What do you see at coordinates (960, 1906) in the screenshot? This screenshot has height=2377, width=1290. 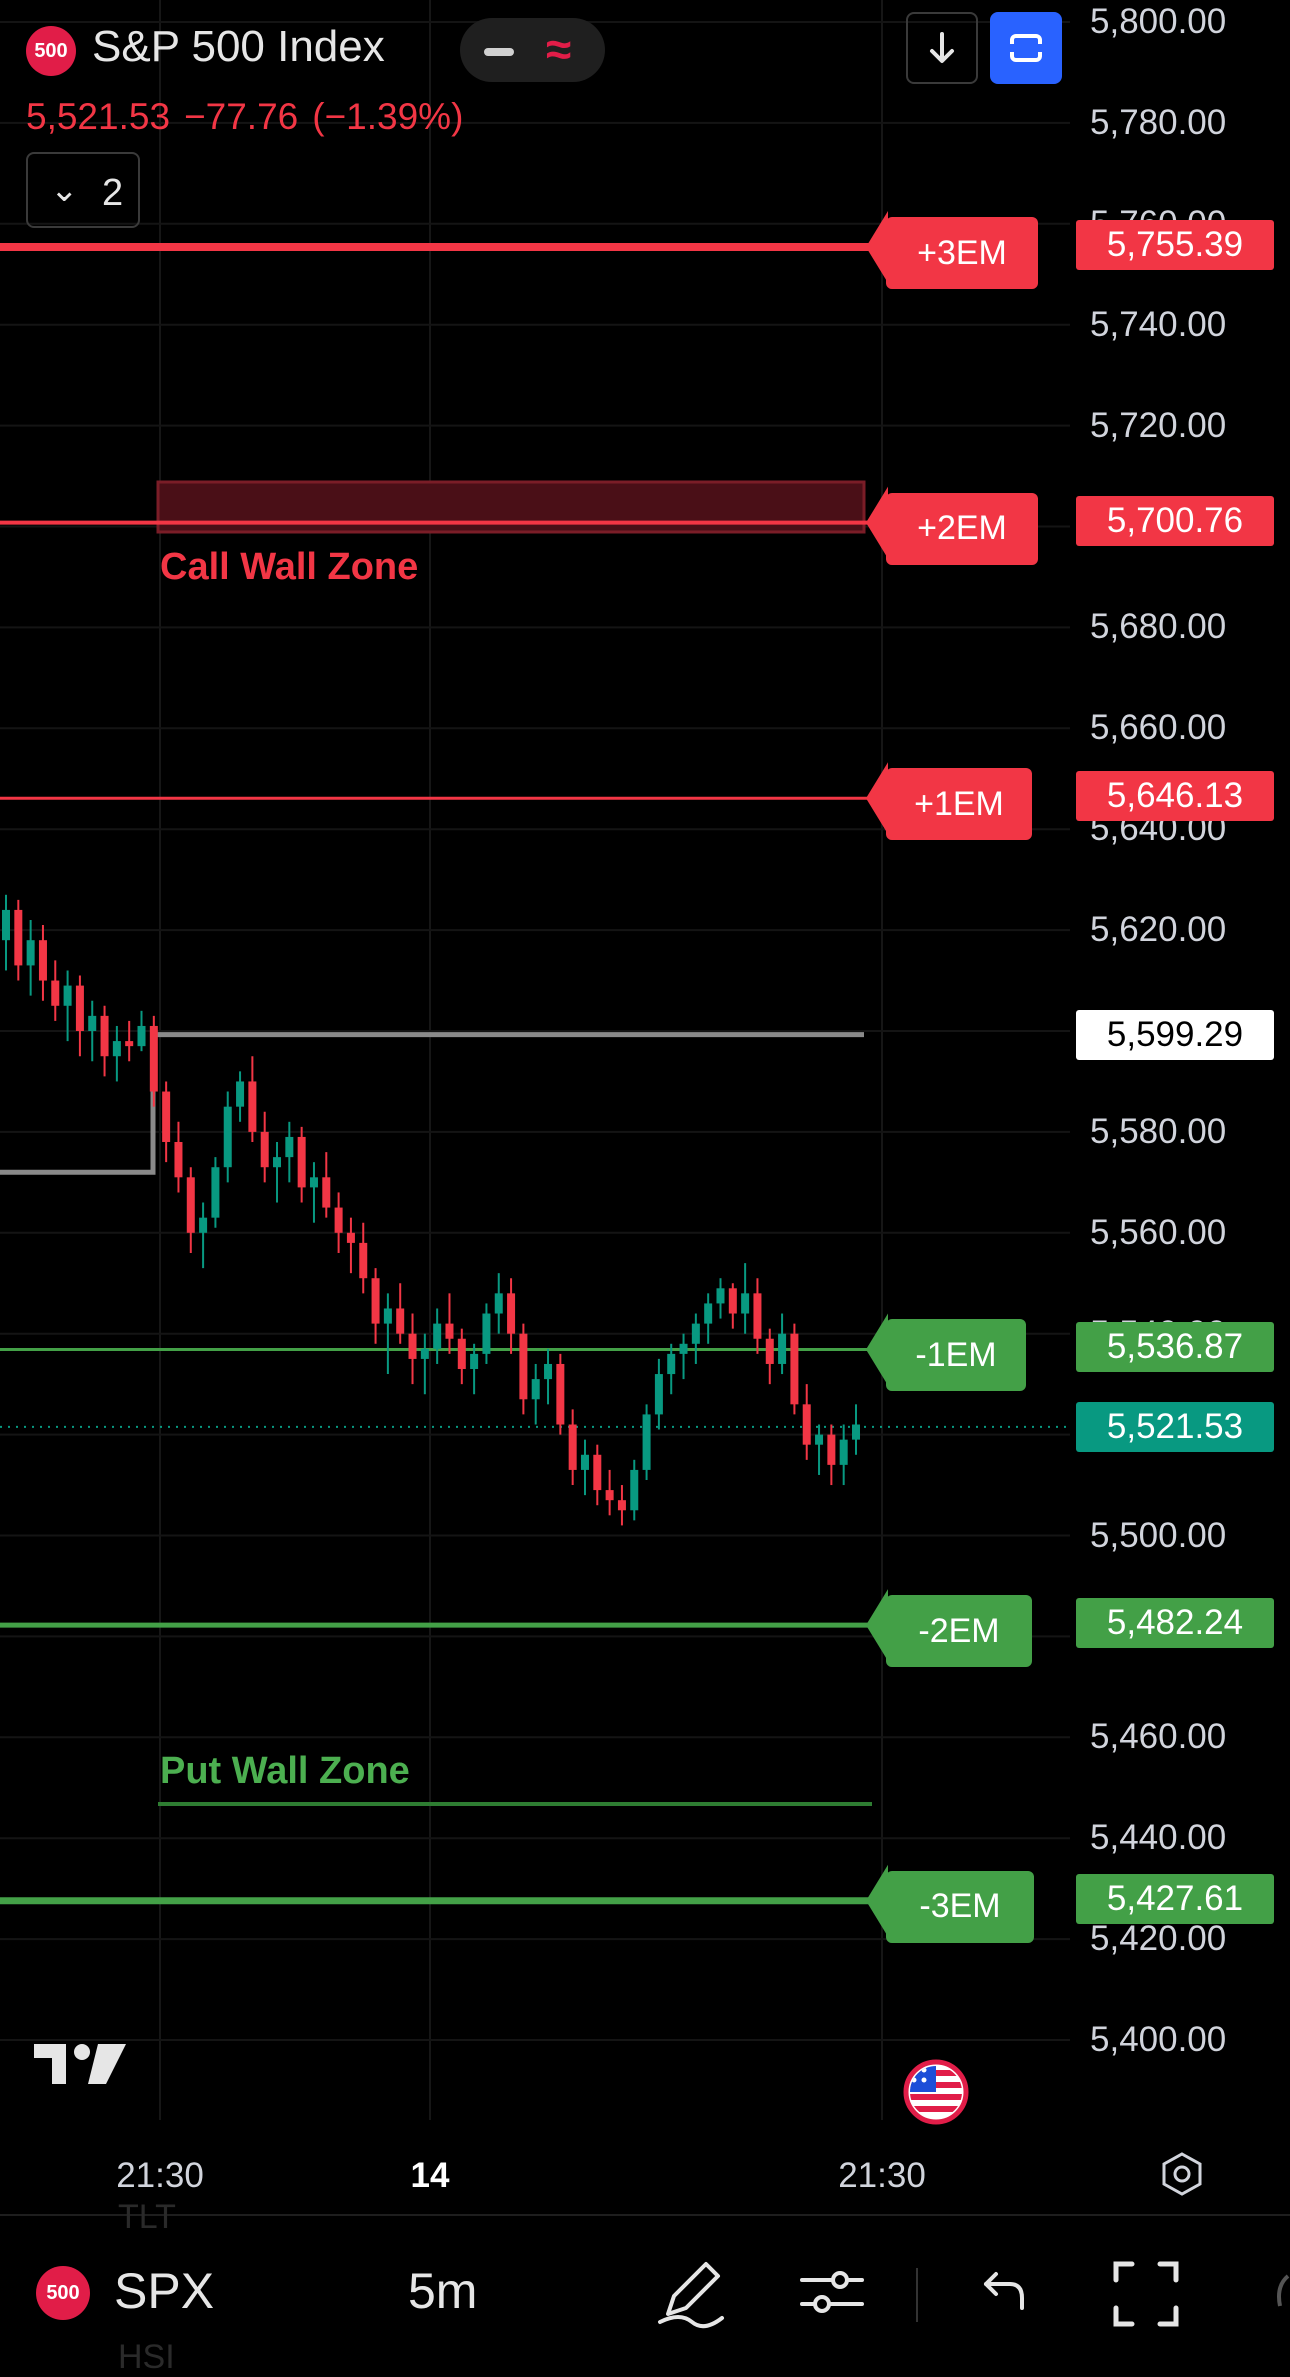 I see `level-tag--3EM: -3EM` at bounding box center [960, 1906].